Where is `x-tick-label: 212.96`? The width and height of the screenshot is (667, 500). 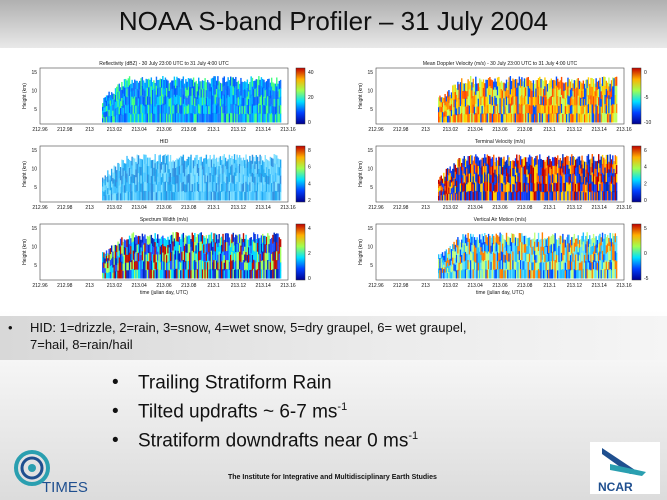 x-tick-label: 212.96 is located at coordinates (40, 208).